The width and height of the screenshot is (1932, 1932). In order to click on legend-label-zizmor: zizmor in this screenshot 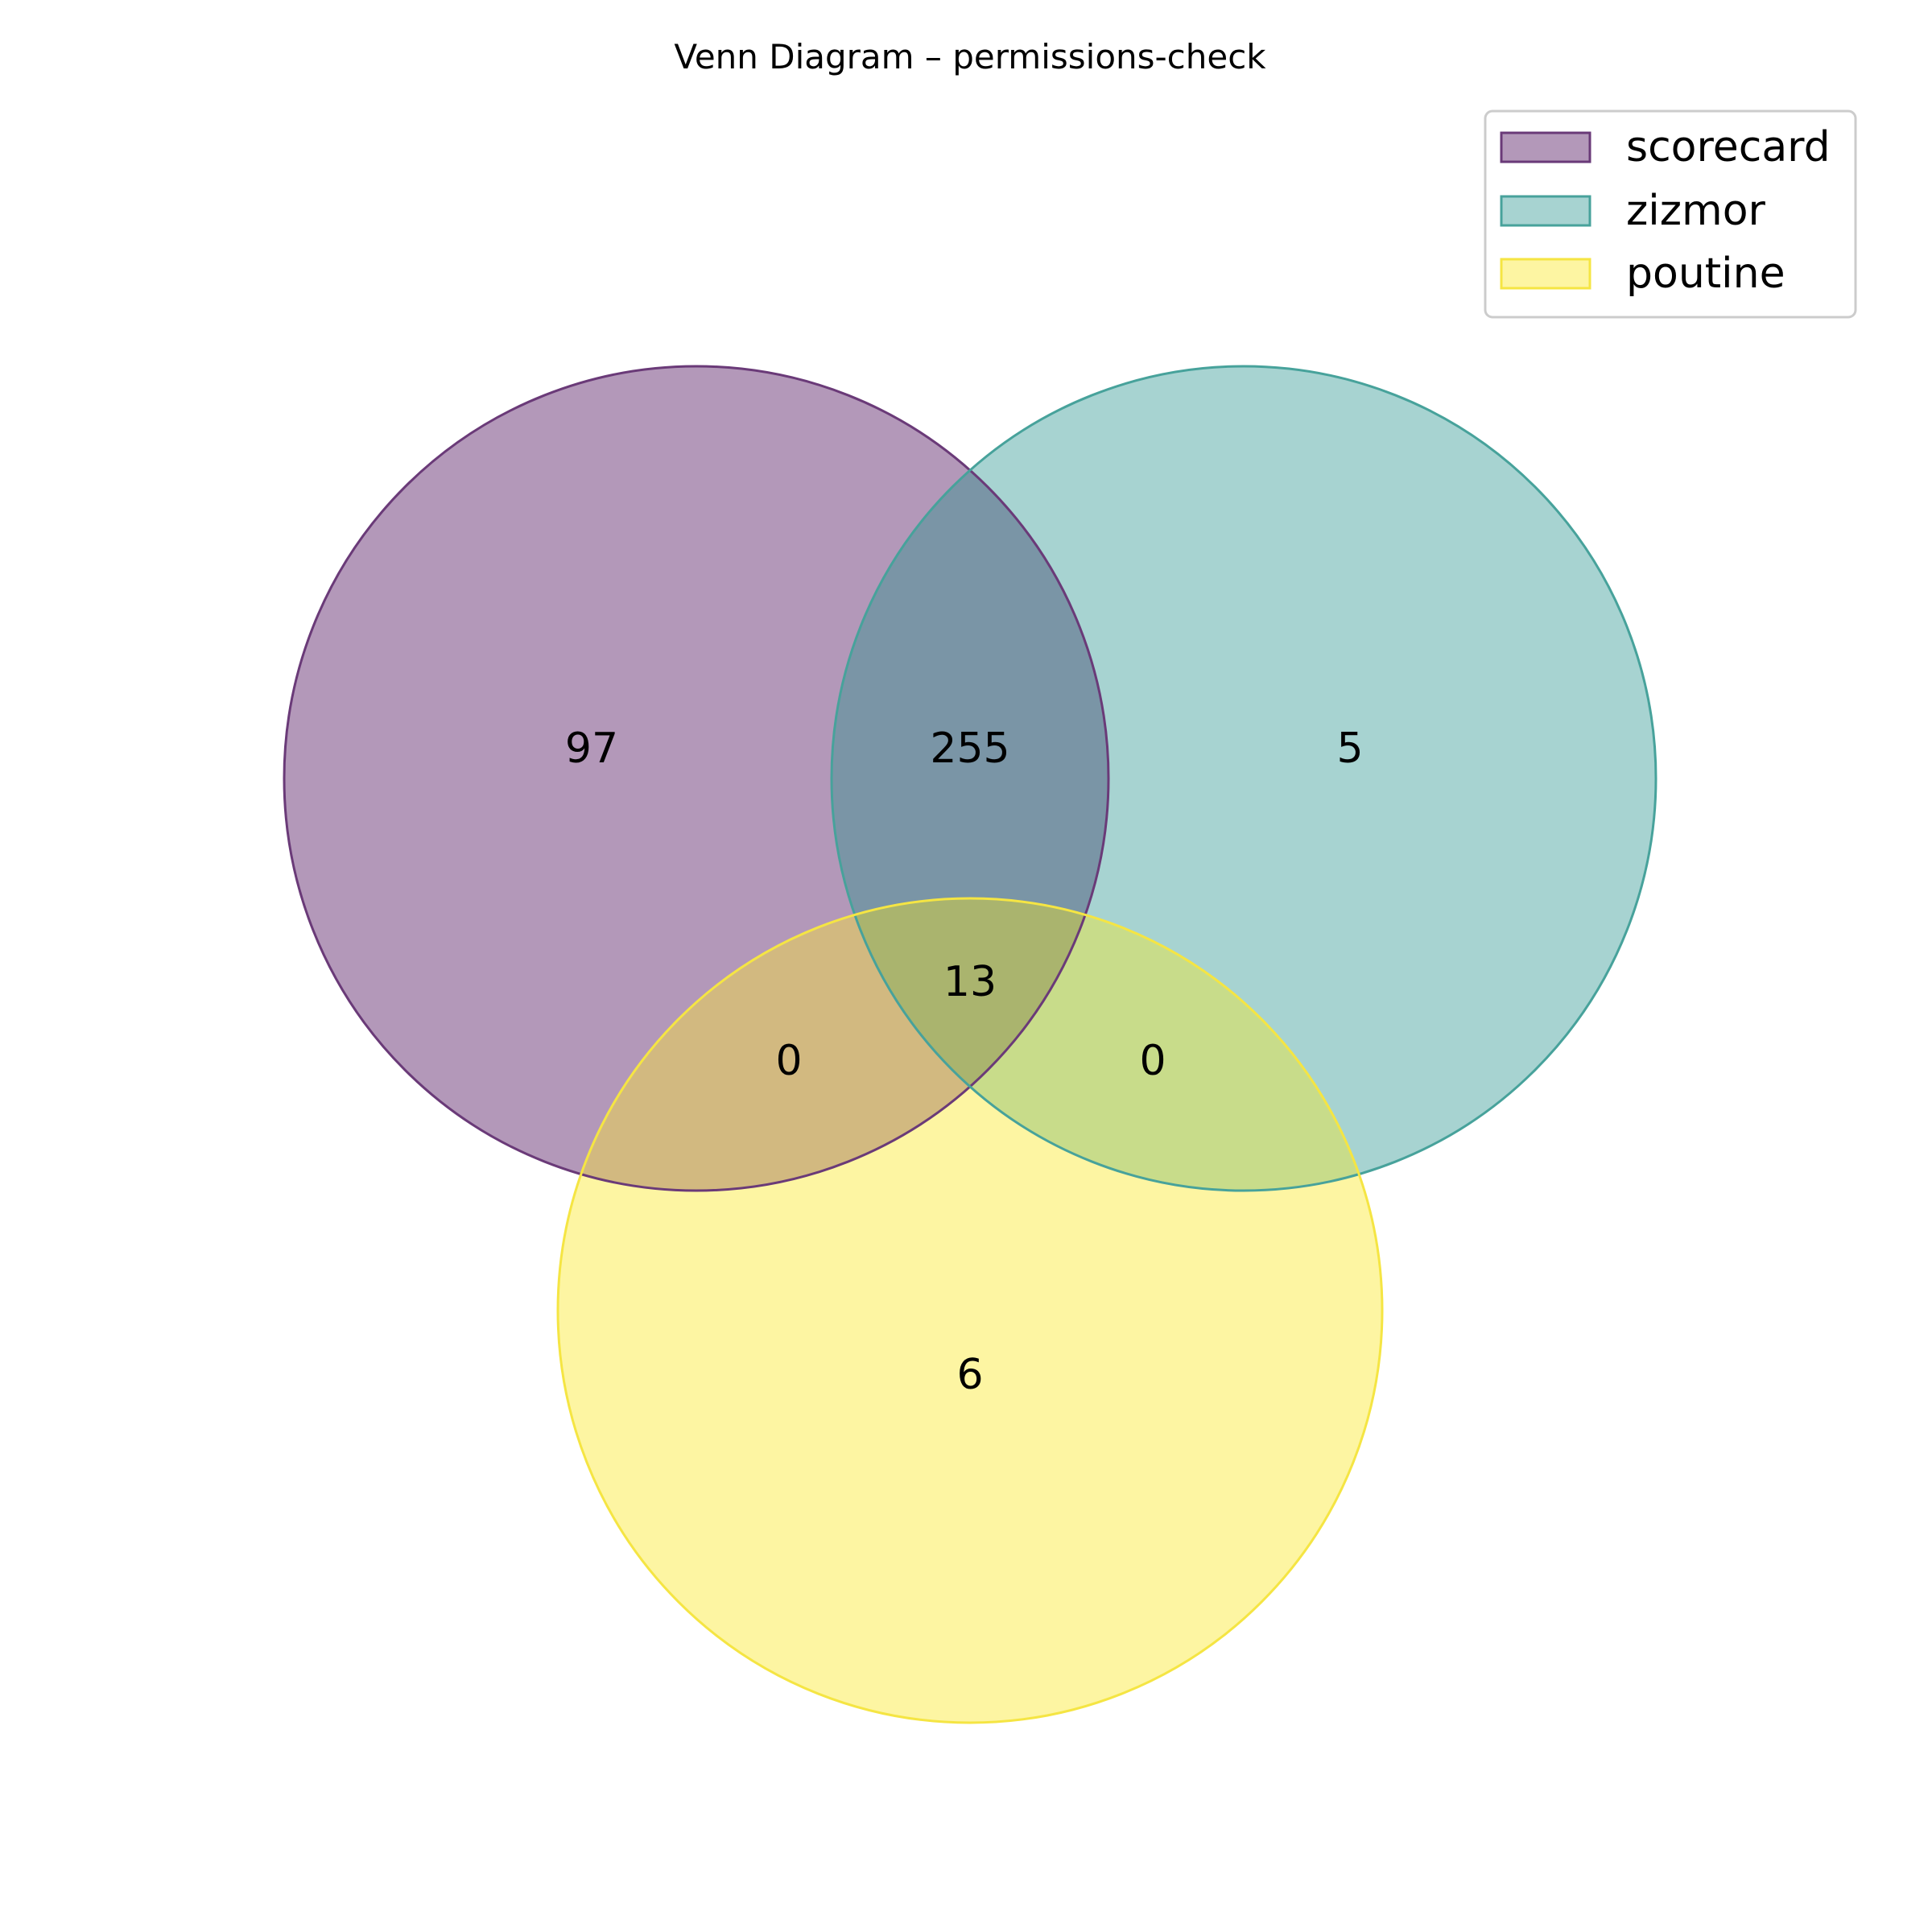, I will do `click(1696, 211)`.